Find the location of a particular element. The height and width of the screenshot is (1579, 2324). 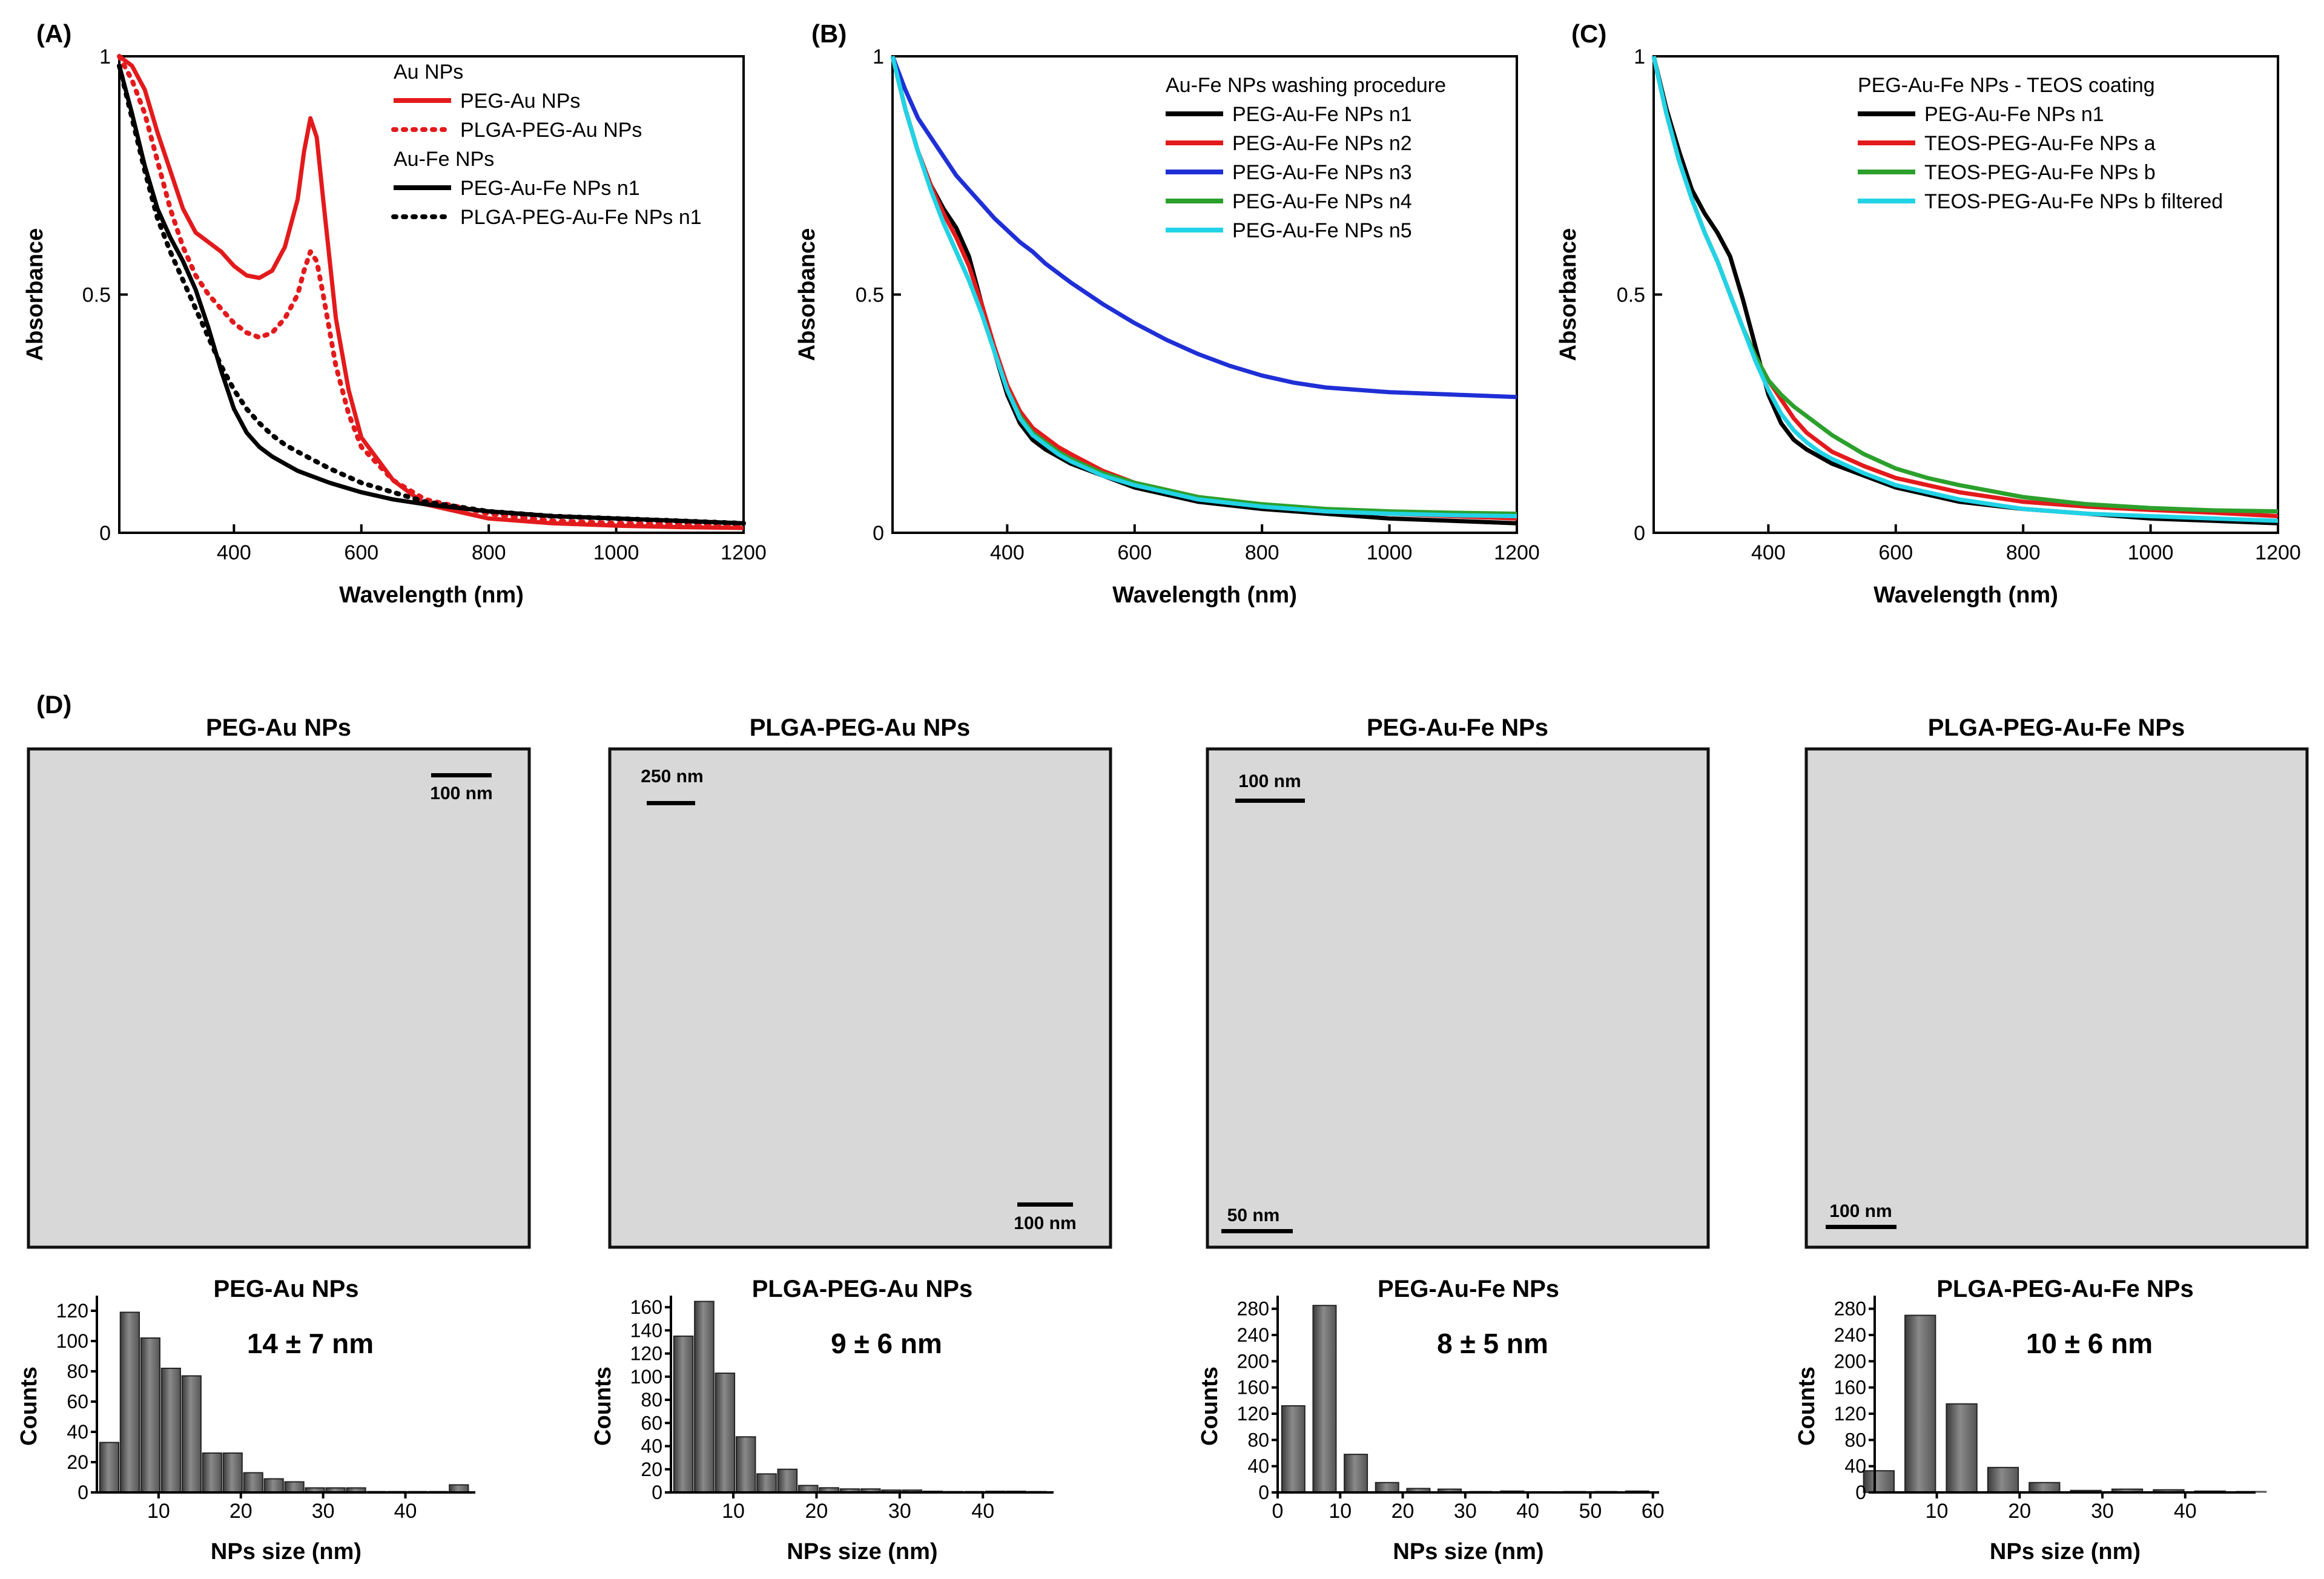

y-tick-label-h2: 40 is located at coordinates (652, 1446).